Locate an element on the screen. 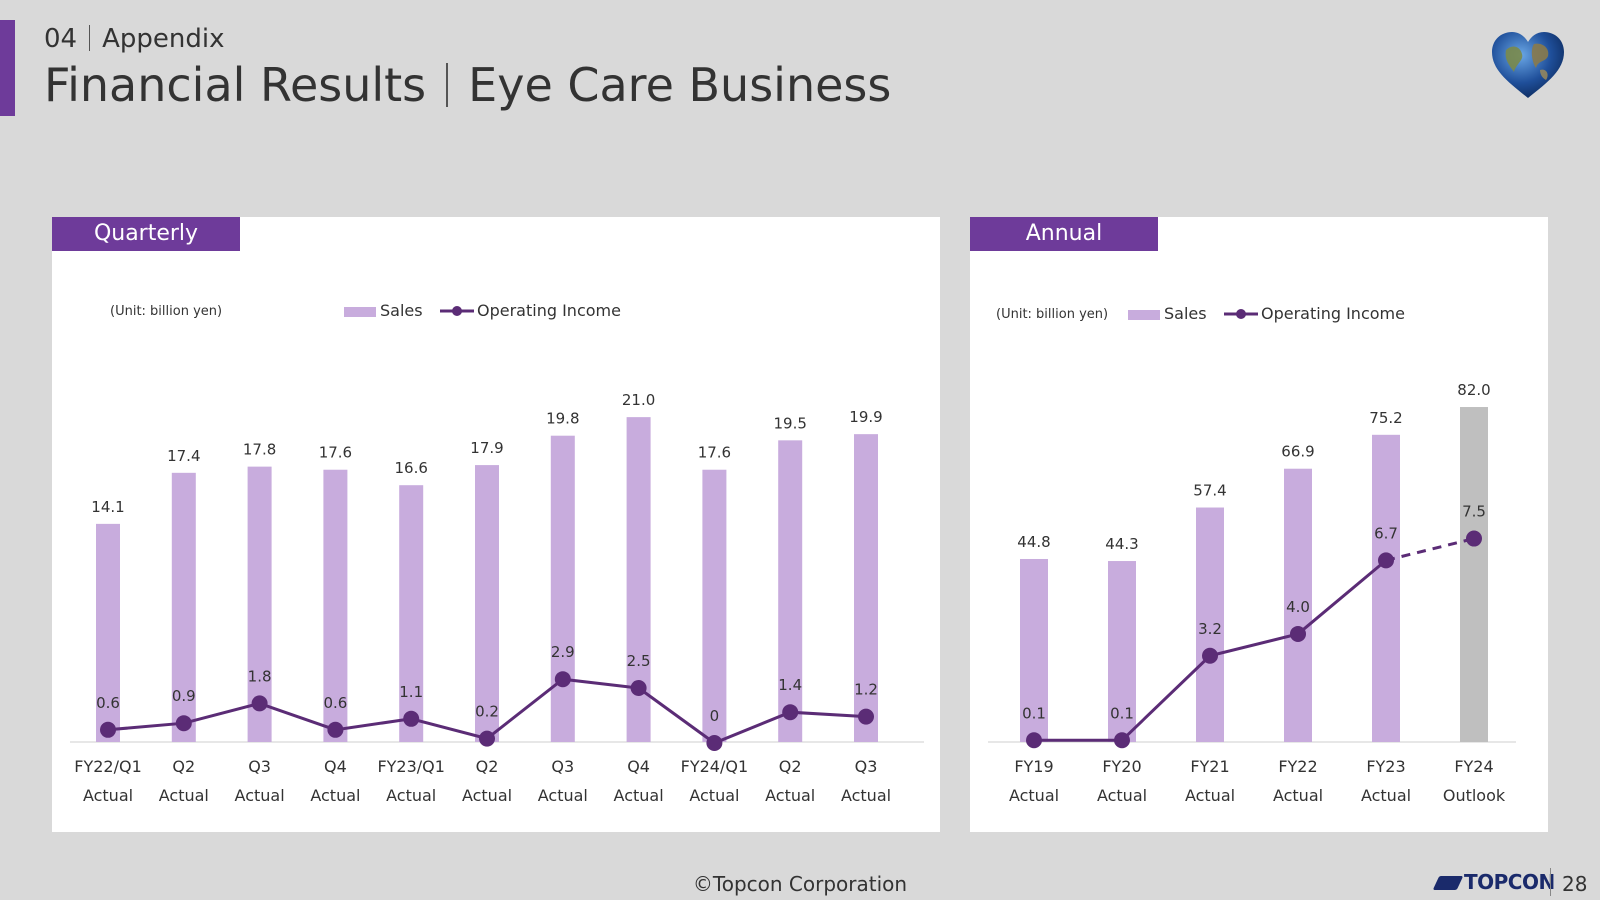 The image size is (1600, 900). sales-value-label: 75.2 is located at coordinates (1385, 418).